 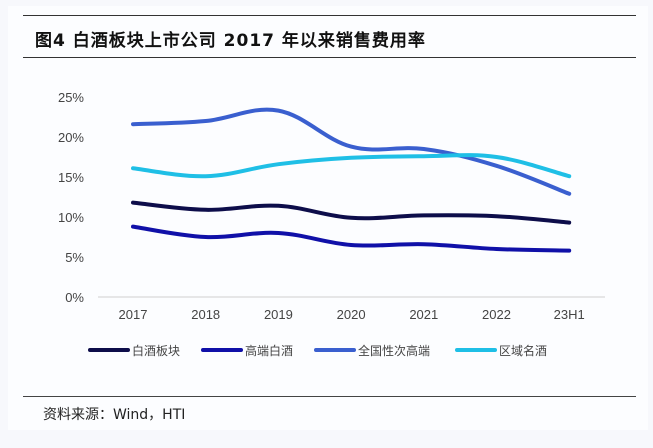 I want to click on legend: 白酒板块 高端白酒 全国性次高端 区域名酒, so click(x=317, y=350).